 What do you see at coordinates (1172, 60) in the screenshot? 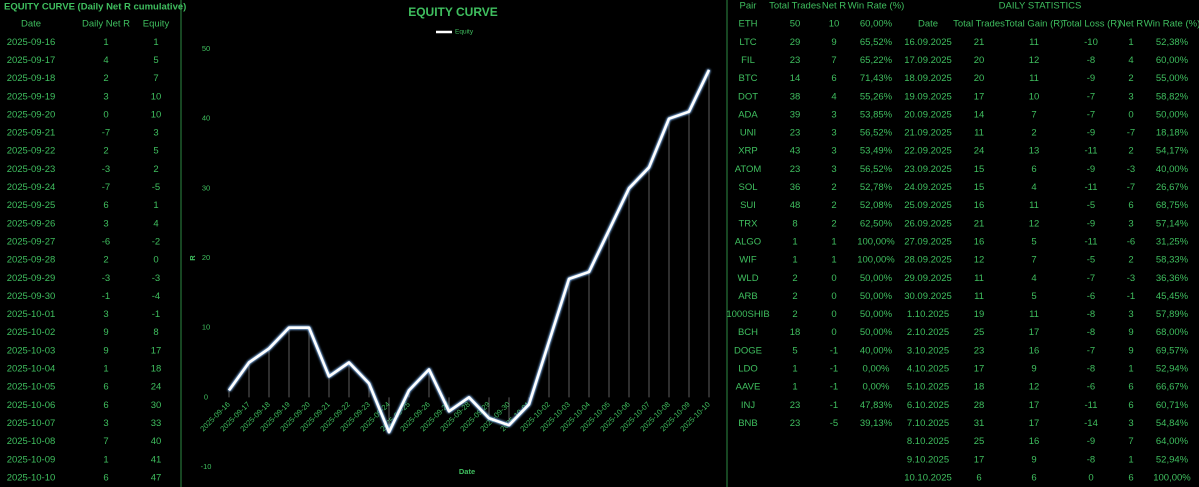
I see `table-cell: 60,00%` at bounding box center [1172, 60].